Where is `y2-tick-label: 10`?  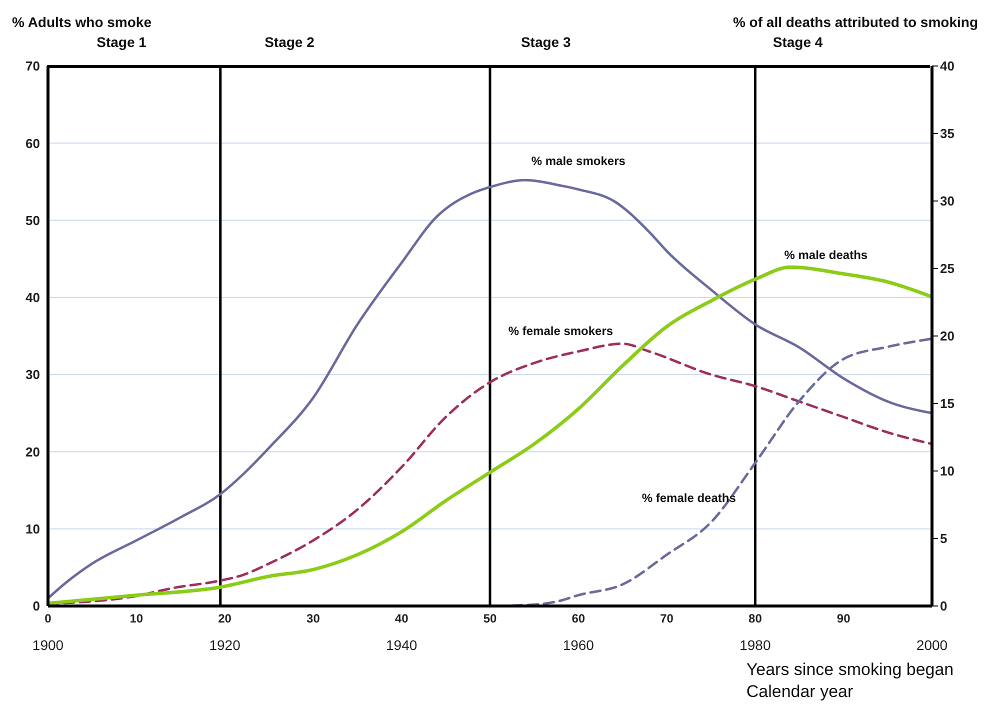 y2-tick-label: 10 is located at coordinates (947, 471).